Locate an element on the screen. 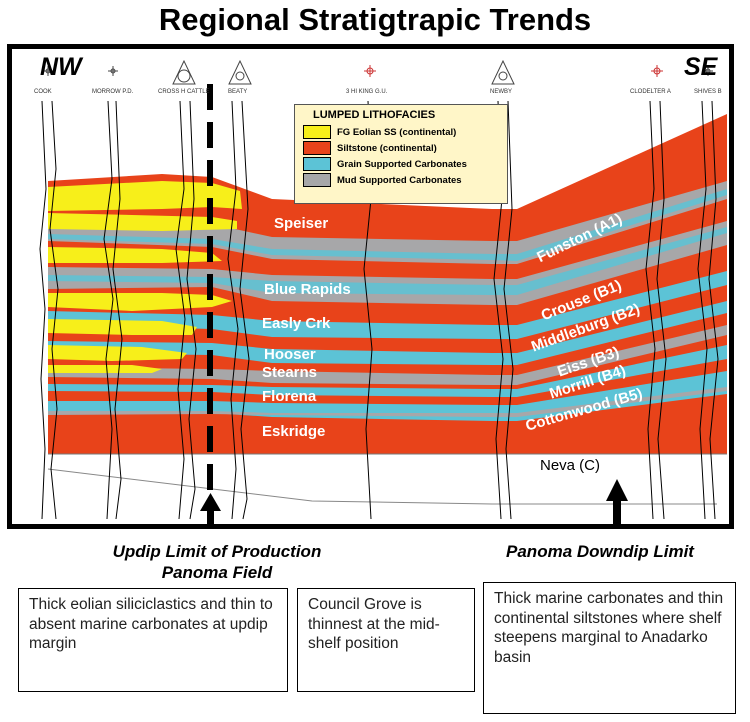 The height and width of the screenshot is (722, 750). well-label-cross-h: CROSS H CATTLE is located at coordinates (184, 92).